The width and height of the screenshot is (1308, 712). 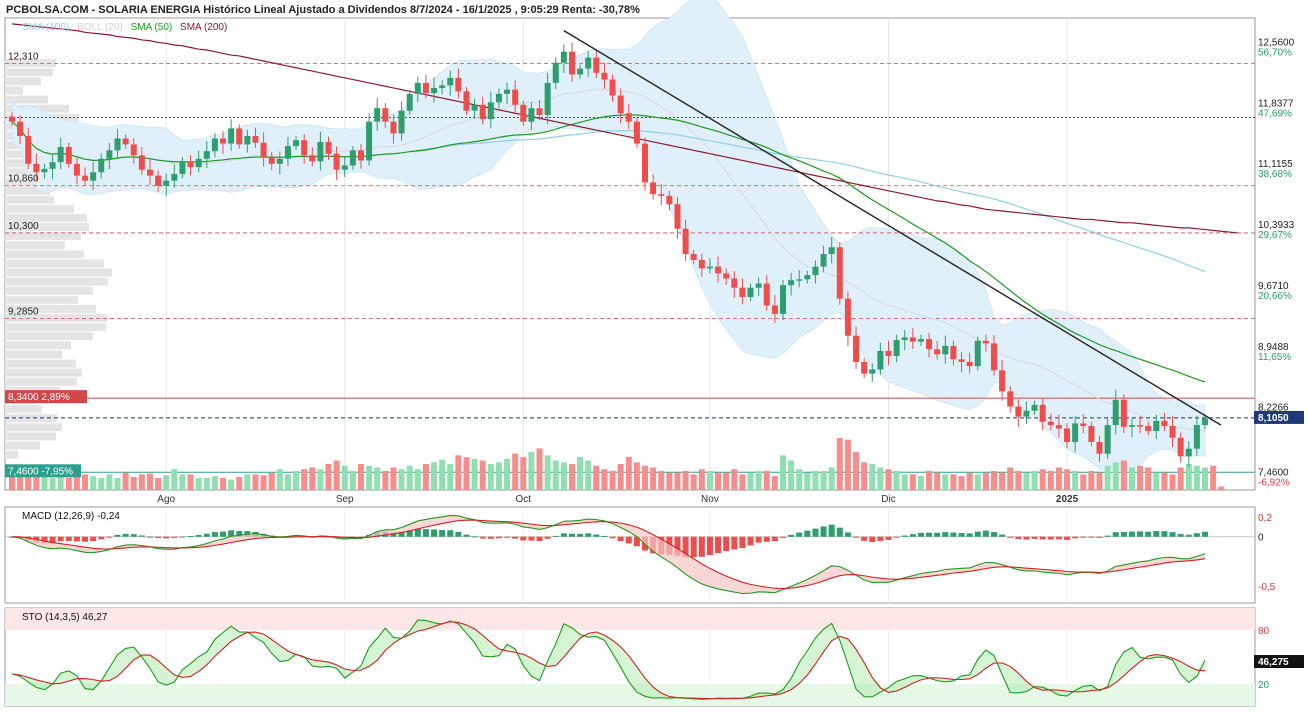 I want to click on sto-k-line, so click(x=608, y=659).